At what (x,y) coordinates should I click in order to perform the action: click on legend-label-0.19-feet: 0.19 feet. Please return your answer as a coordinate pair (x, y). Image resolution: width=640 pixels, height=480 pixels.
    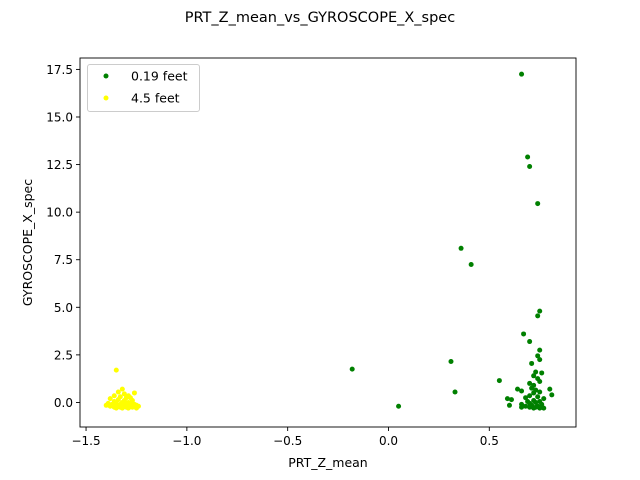
    Looking at the image, I should click on (159, 76).